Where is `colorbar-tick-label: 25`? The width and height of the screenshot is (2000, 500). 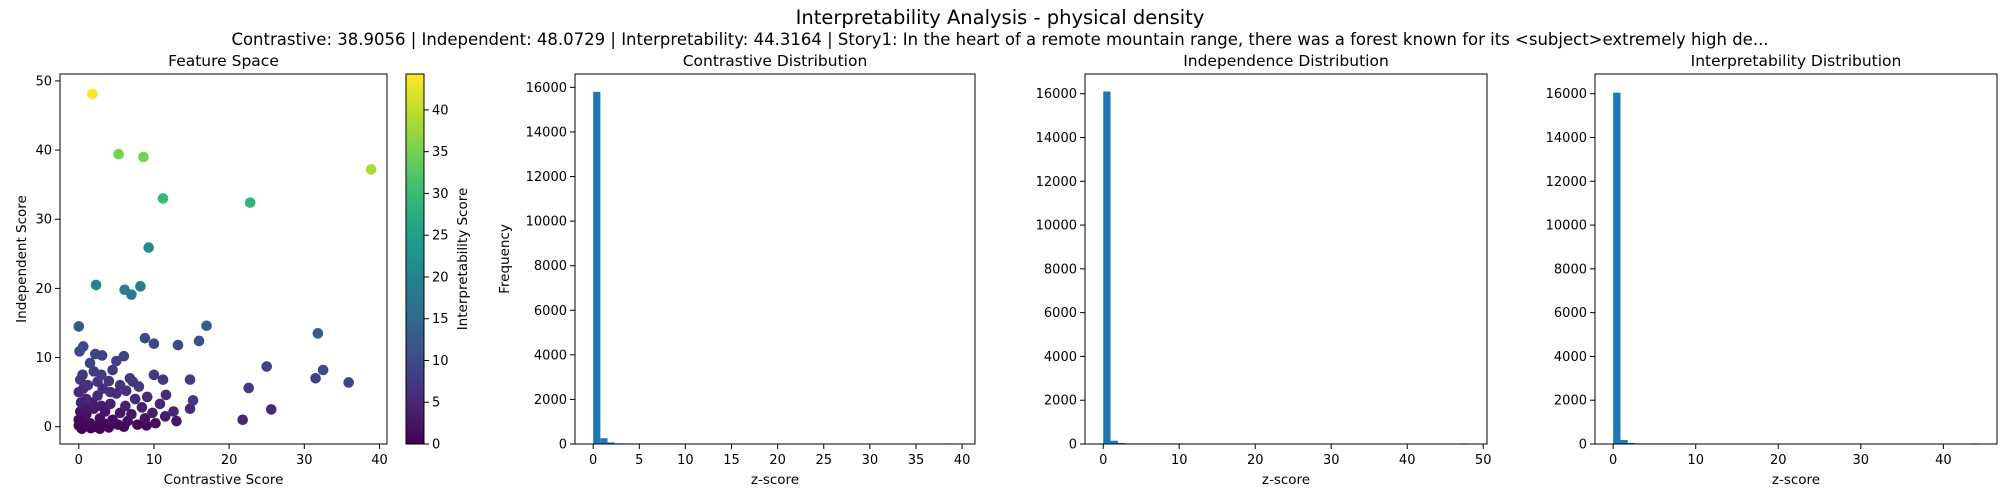 colorbar-tick-label: 25 is located at coordinates (440, 236).